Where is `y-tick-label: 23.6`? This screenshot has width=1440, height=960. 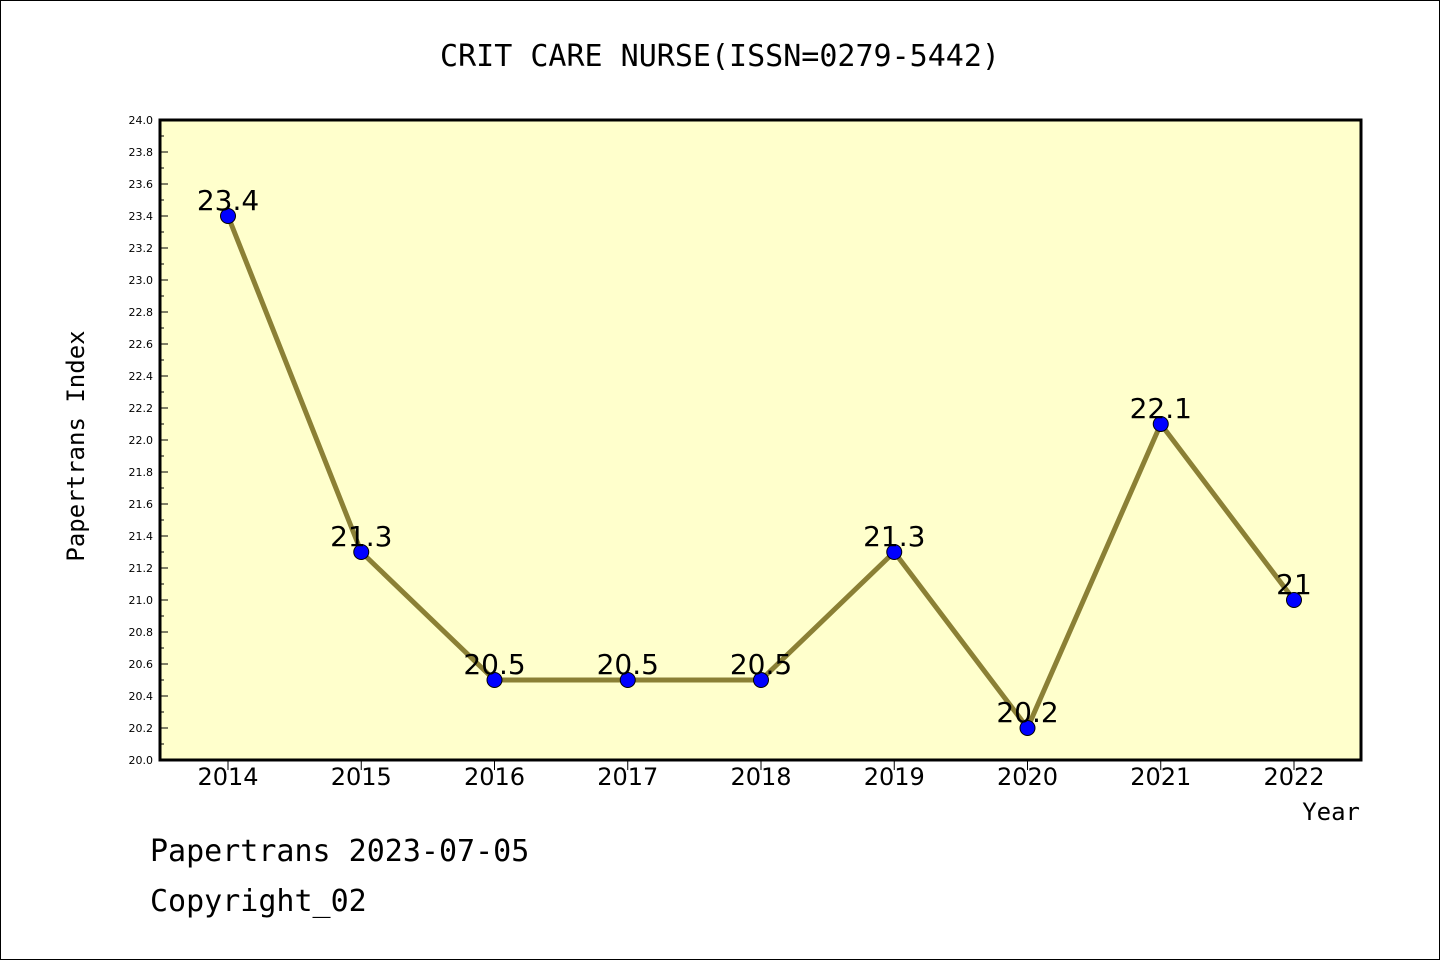
y-tick-label: 23.6 is located at coordinates (141, 184).